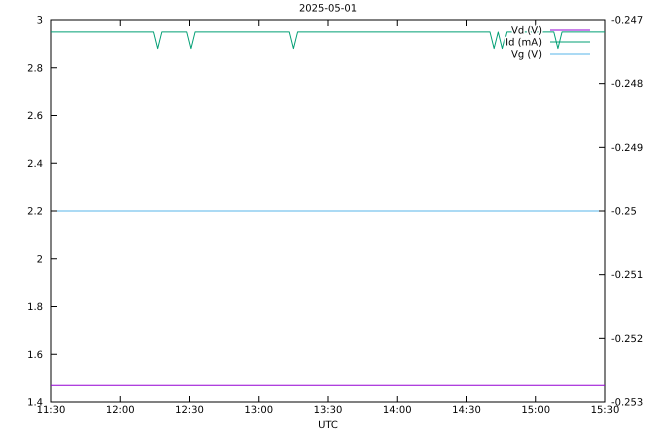  What do you see at coordinates (35, 355) in the screenshot?
I see `y-tick-label: 1.6` at bounding box center [35, 355].